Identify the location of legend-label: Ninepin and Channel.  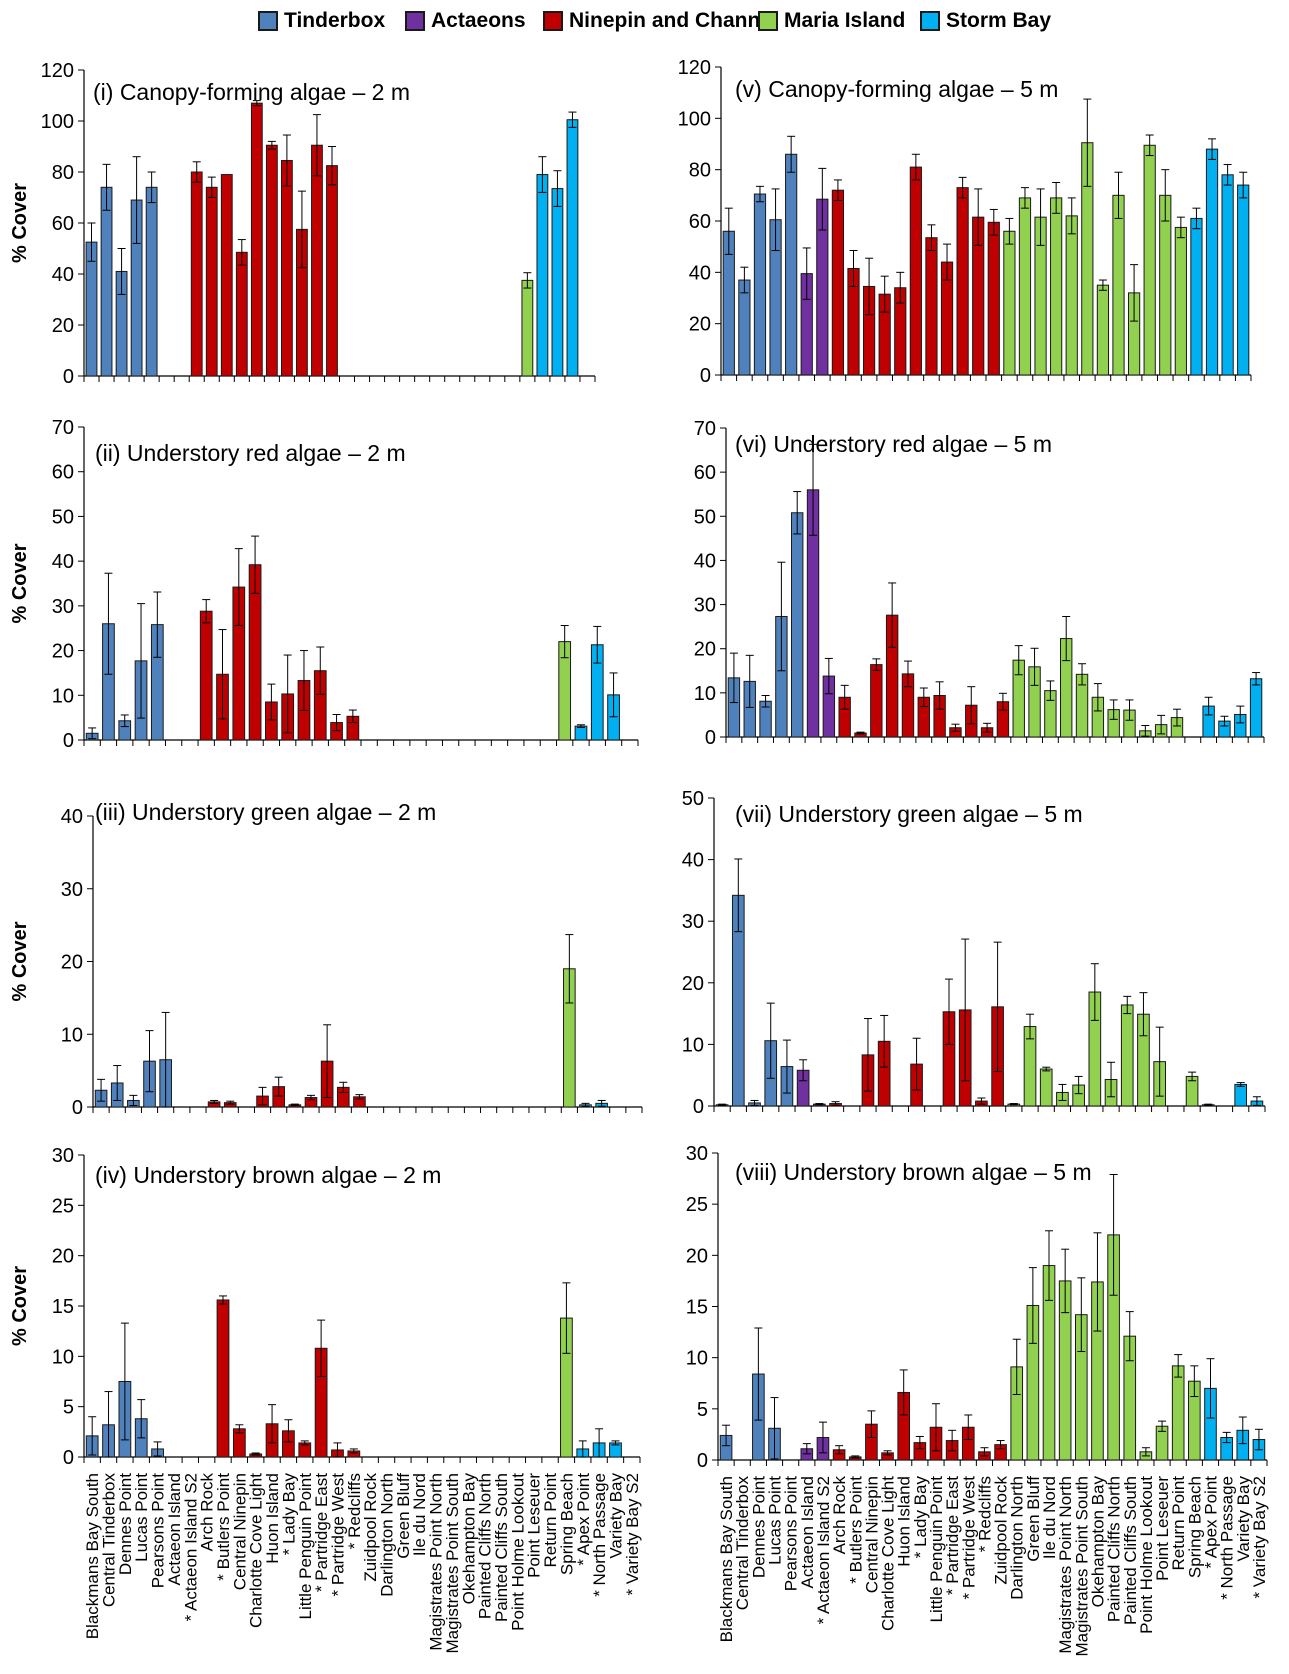
(673, 20).